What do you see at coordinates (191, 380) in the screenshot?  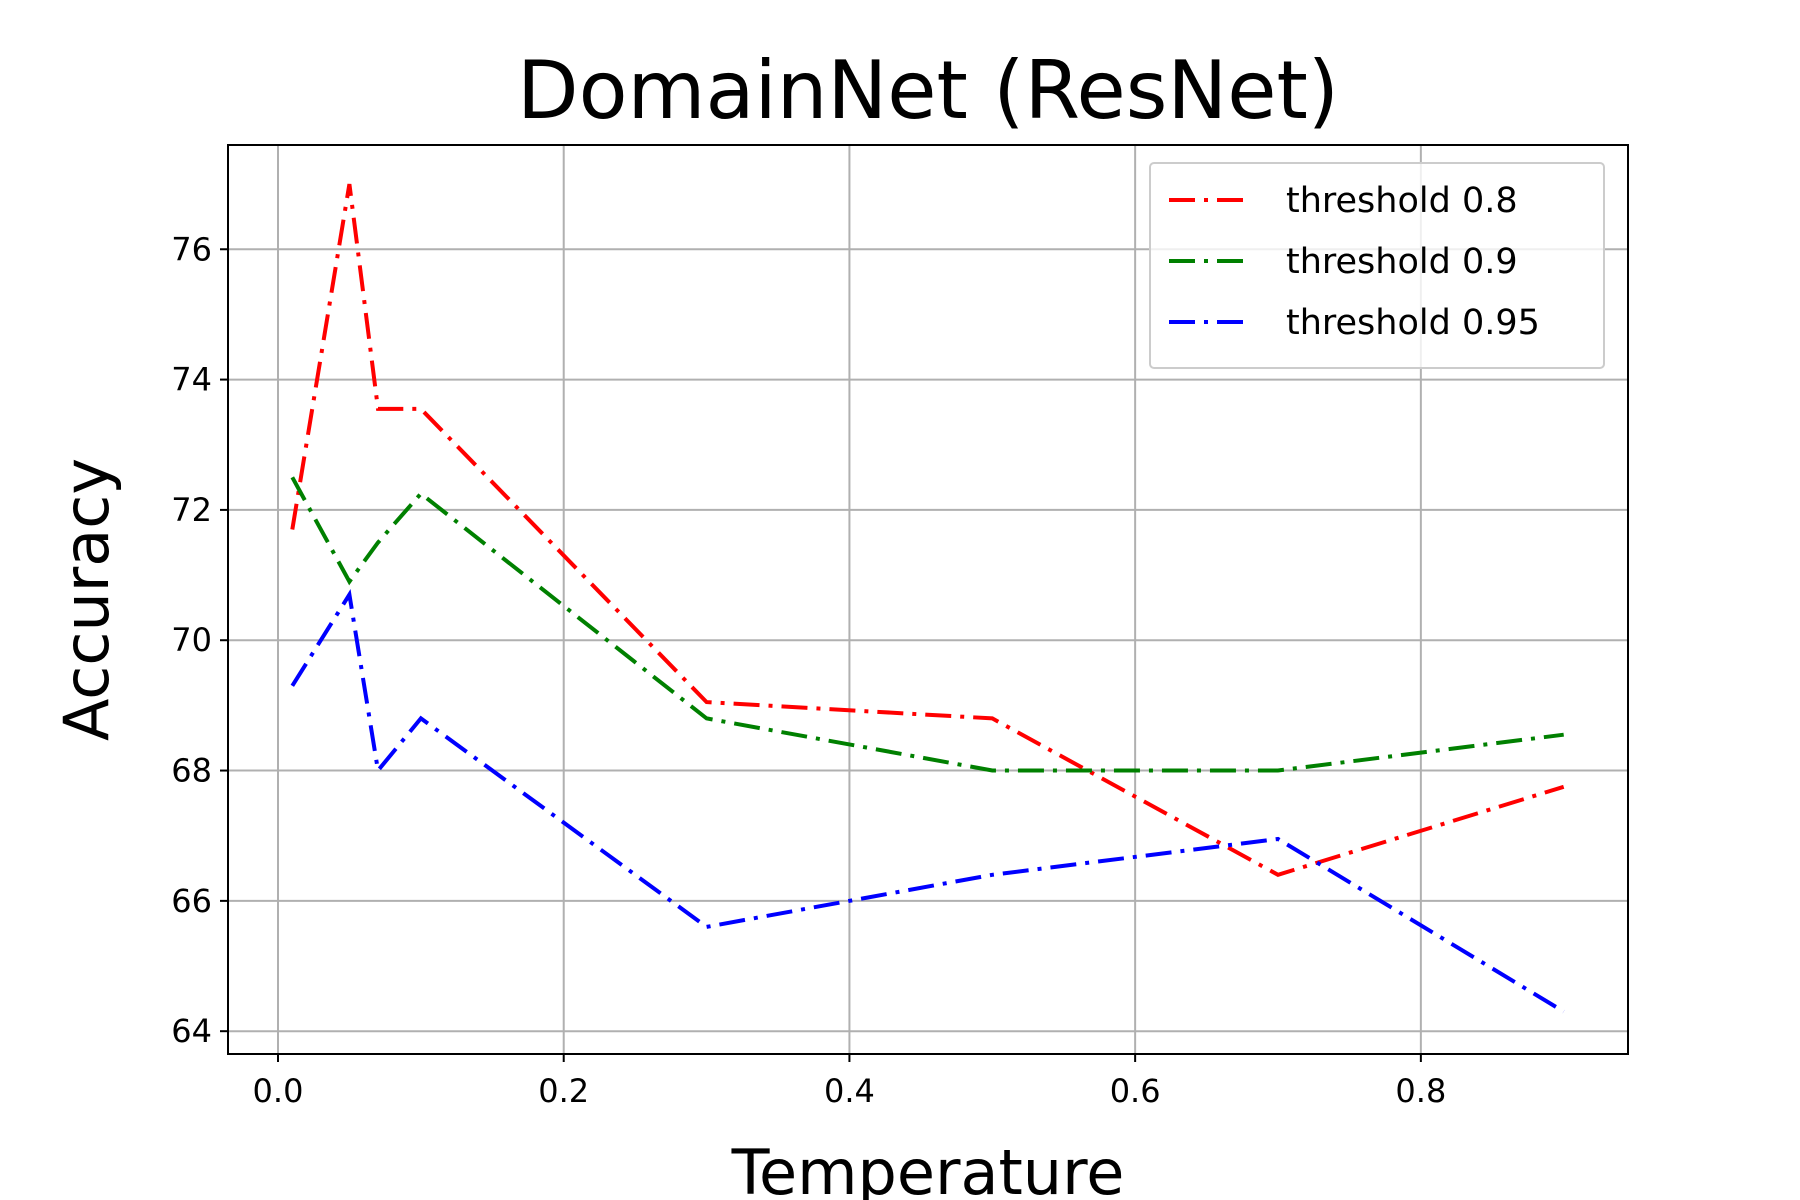 I see `y-tick-label: 74` at bounding box center [191, 380].